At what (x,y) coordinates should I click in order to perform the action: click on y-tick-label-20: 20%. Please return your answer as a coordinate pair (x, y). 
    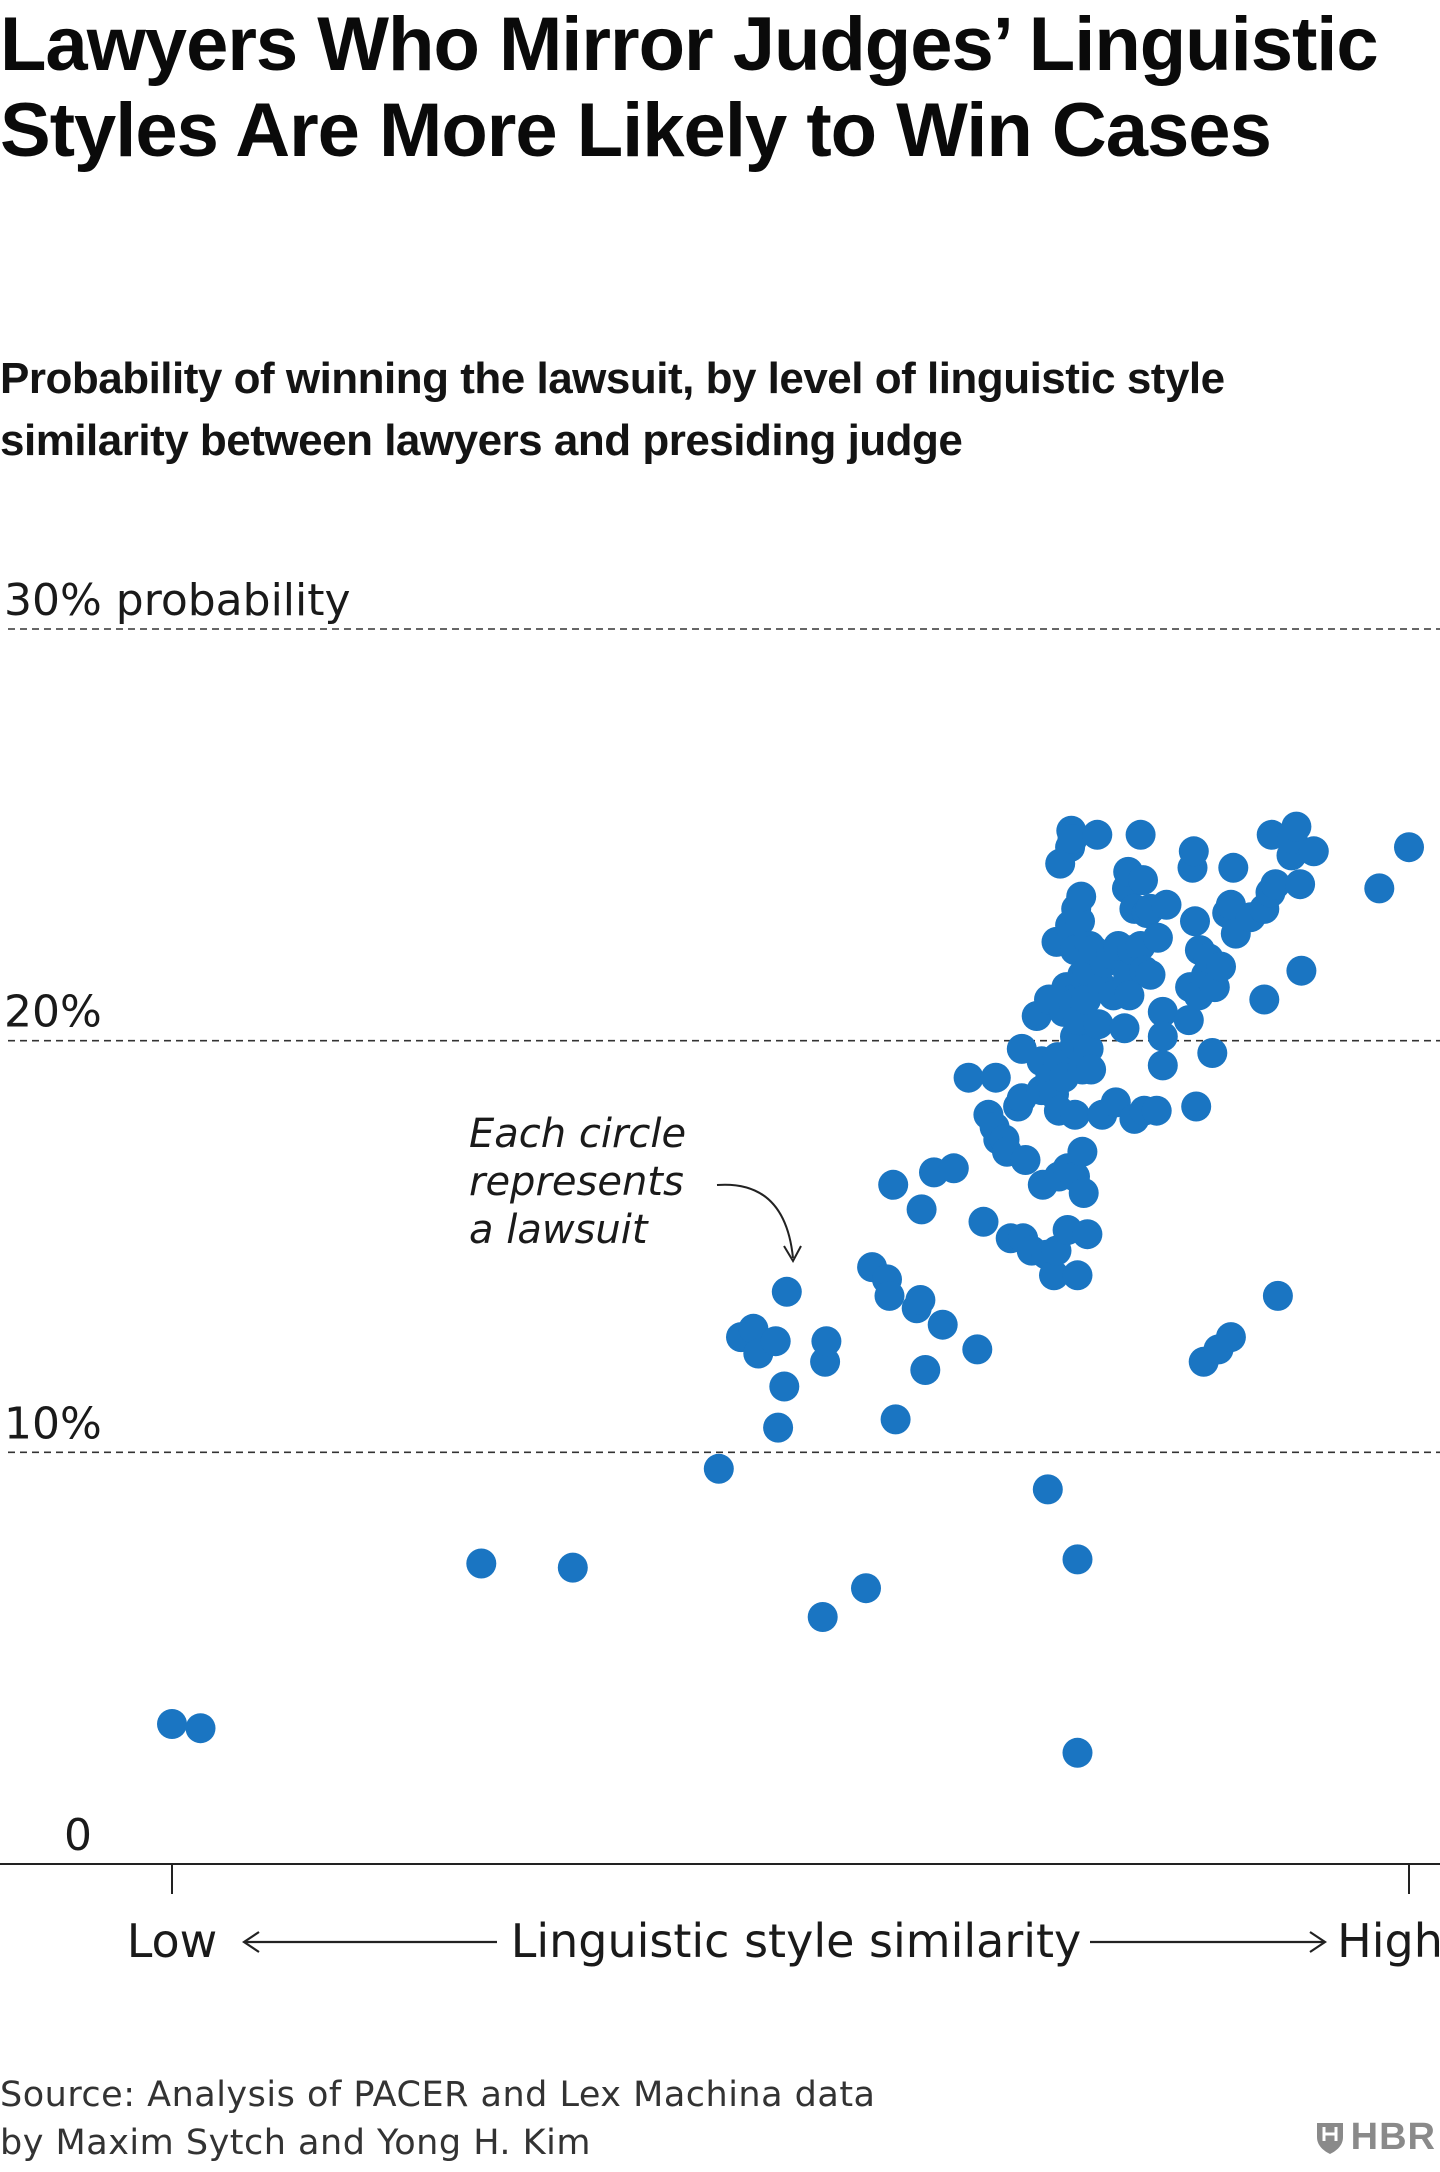
    Looking at the image, I should click on (53, 1012).